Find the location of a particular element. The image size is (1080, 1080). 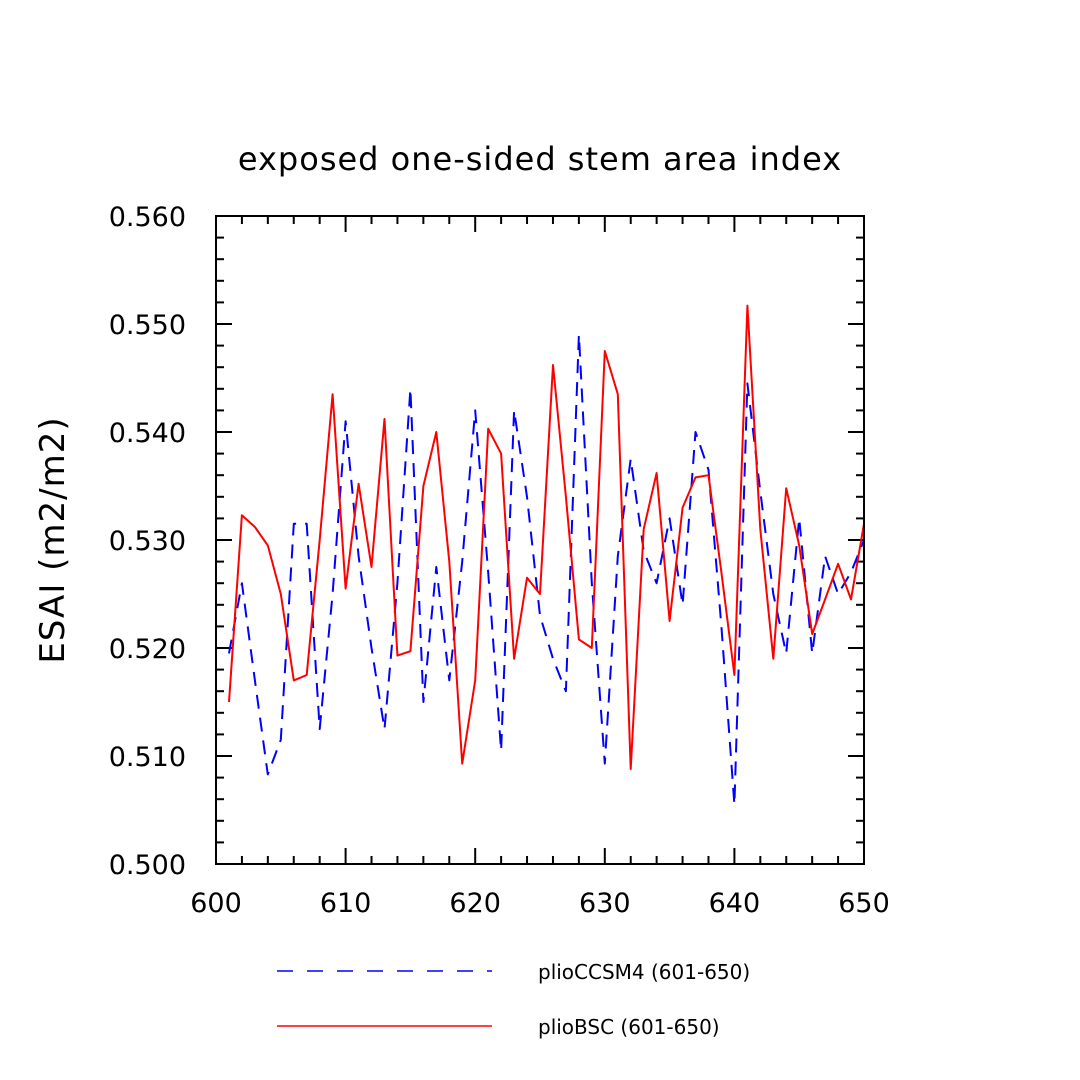

y-tick-label: 0.530 is located at coordinates (147, 541).